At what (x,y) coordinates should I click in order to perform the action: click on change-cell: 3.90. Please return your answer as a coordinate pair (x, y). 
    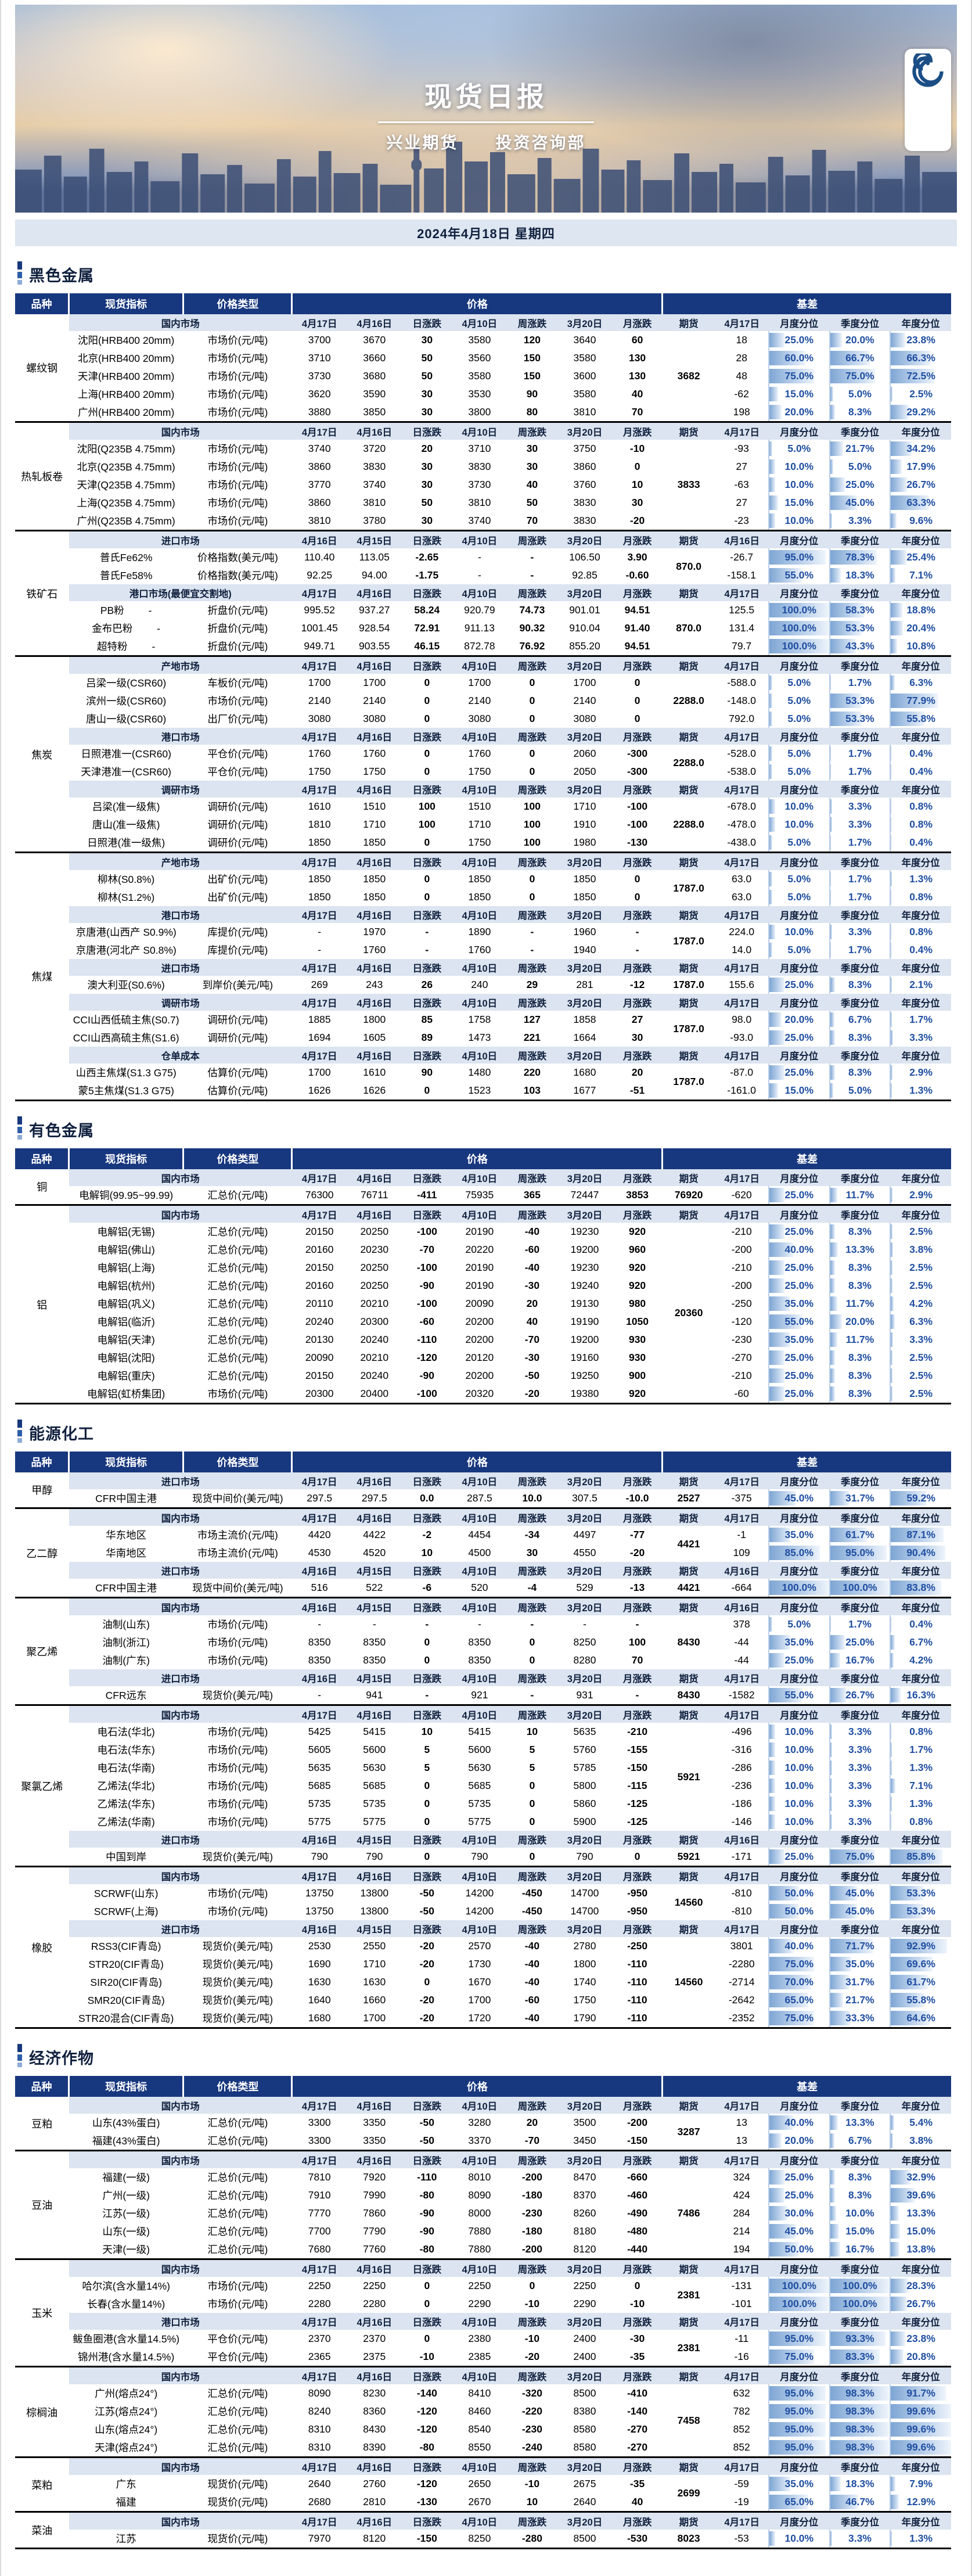
    Looking at the image, I should click on (638, 557).